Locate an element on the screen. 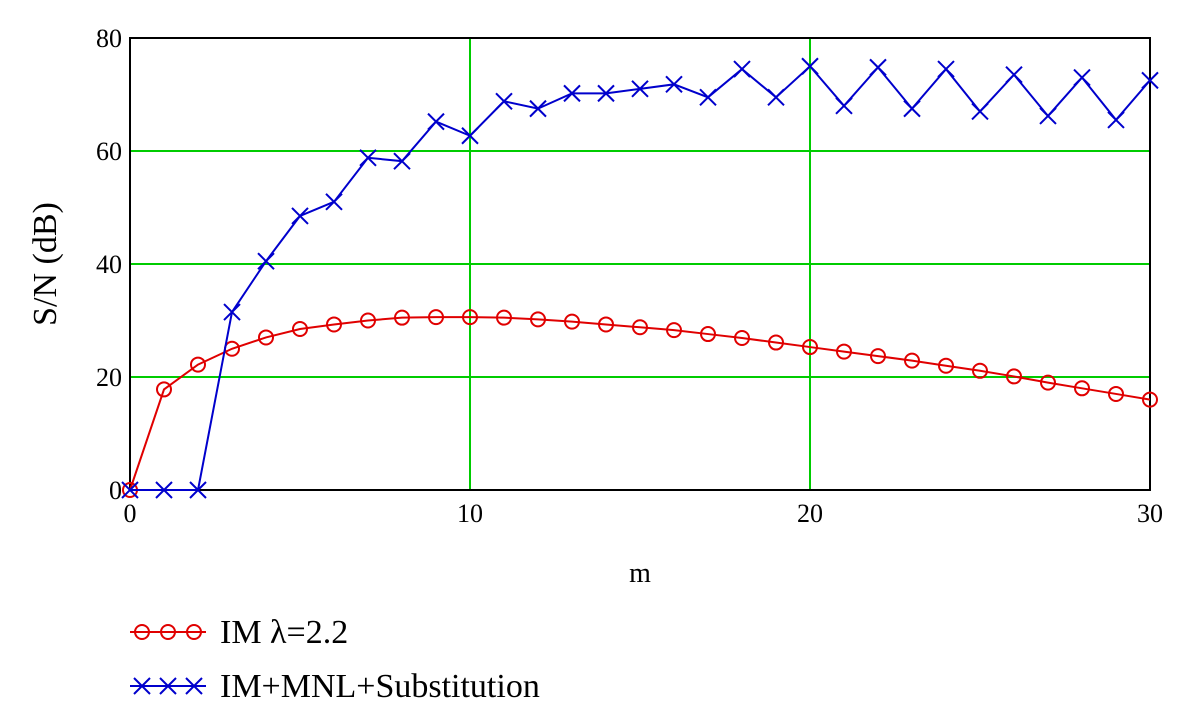 The width and height of the screenshot is (1196, 718). x-axis-label: m is located at coordinates (640, 573).